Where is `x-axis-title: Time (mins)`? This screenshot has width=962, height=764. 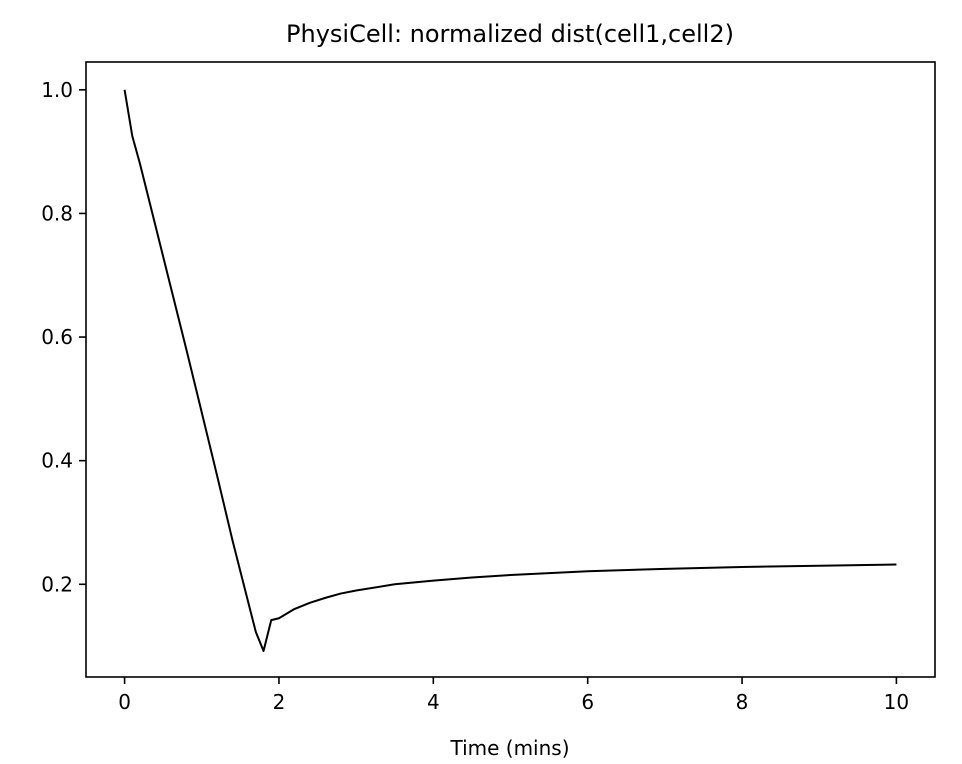 x-axis-title: Time (mins) is located at coordinates (509, 748).